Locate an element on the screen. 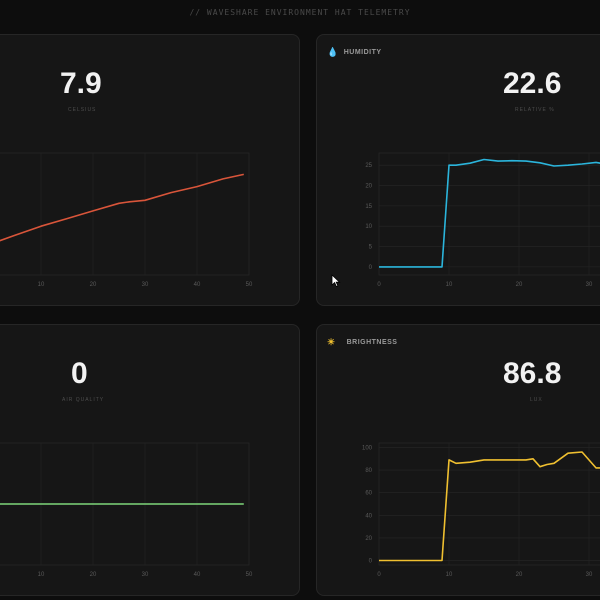 This screenshot has width=600, height=600. brightness-title: BRIGHTNESS is located at coordinates (372, 342).